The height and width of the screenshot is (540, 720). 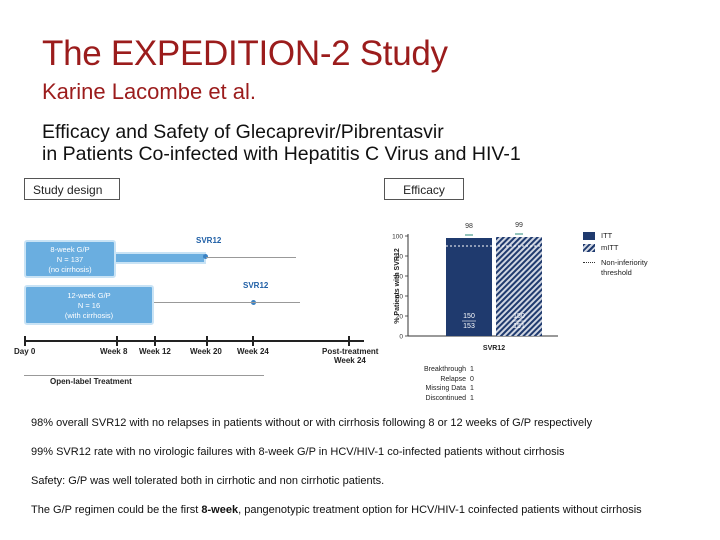 I want to click on y-tick-label: 80, so click(x=400, y=257).